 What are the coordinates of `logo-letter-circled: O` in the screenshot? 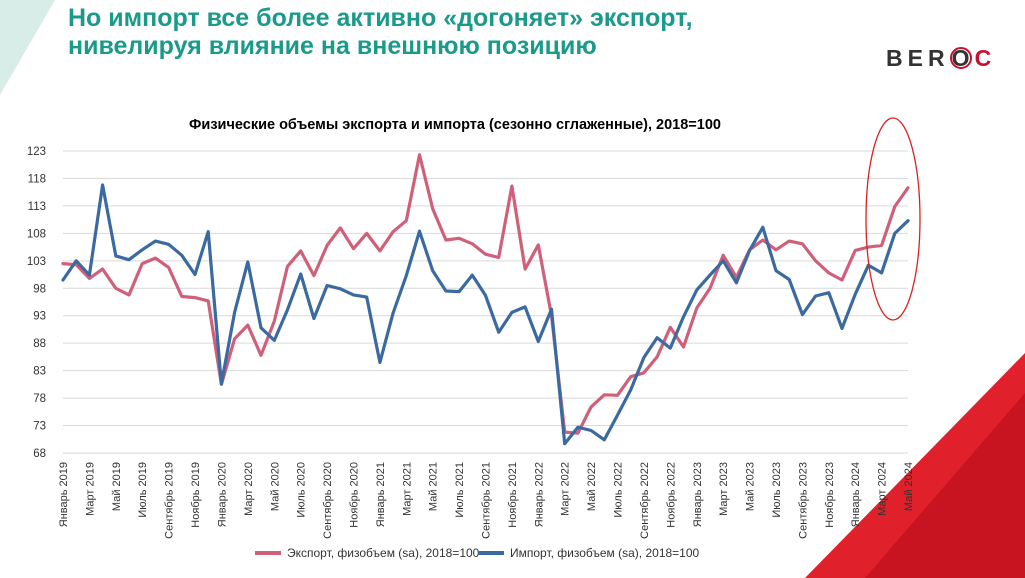 It's located at (960, 58).